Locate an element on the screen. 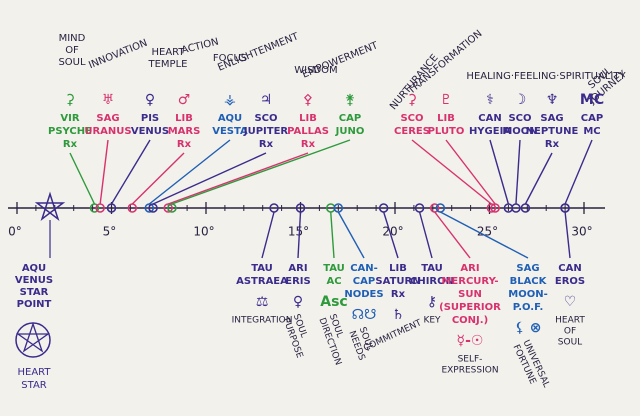 The height and width of the screenshot is (416, 640). axis-tick-label: 15° is located at coordinates (298, 232).